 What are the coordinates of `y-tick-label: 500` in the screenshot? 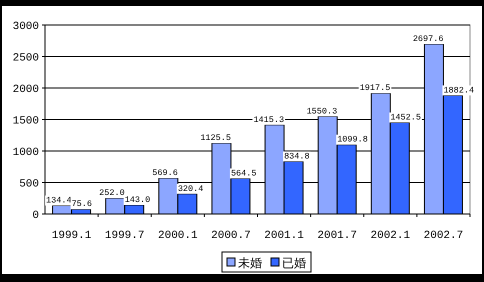 It's located at (29, 184).